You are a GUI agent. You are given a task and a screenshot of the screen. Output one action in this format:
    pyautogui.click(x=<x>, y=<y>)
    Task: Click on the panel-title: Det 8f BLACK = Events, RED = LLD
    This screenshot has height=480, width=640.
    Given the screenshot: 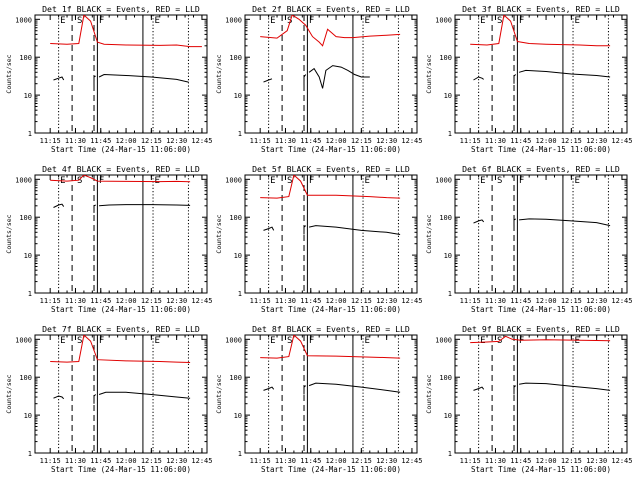 What is the action you would take?
    pyautogui.click(x=331, y=329)
    